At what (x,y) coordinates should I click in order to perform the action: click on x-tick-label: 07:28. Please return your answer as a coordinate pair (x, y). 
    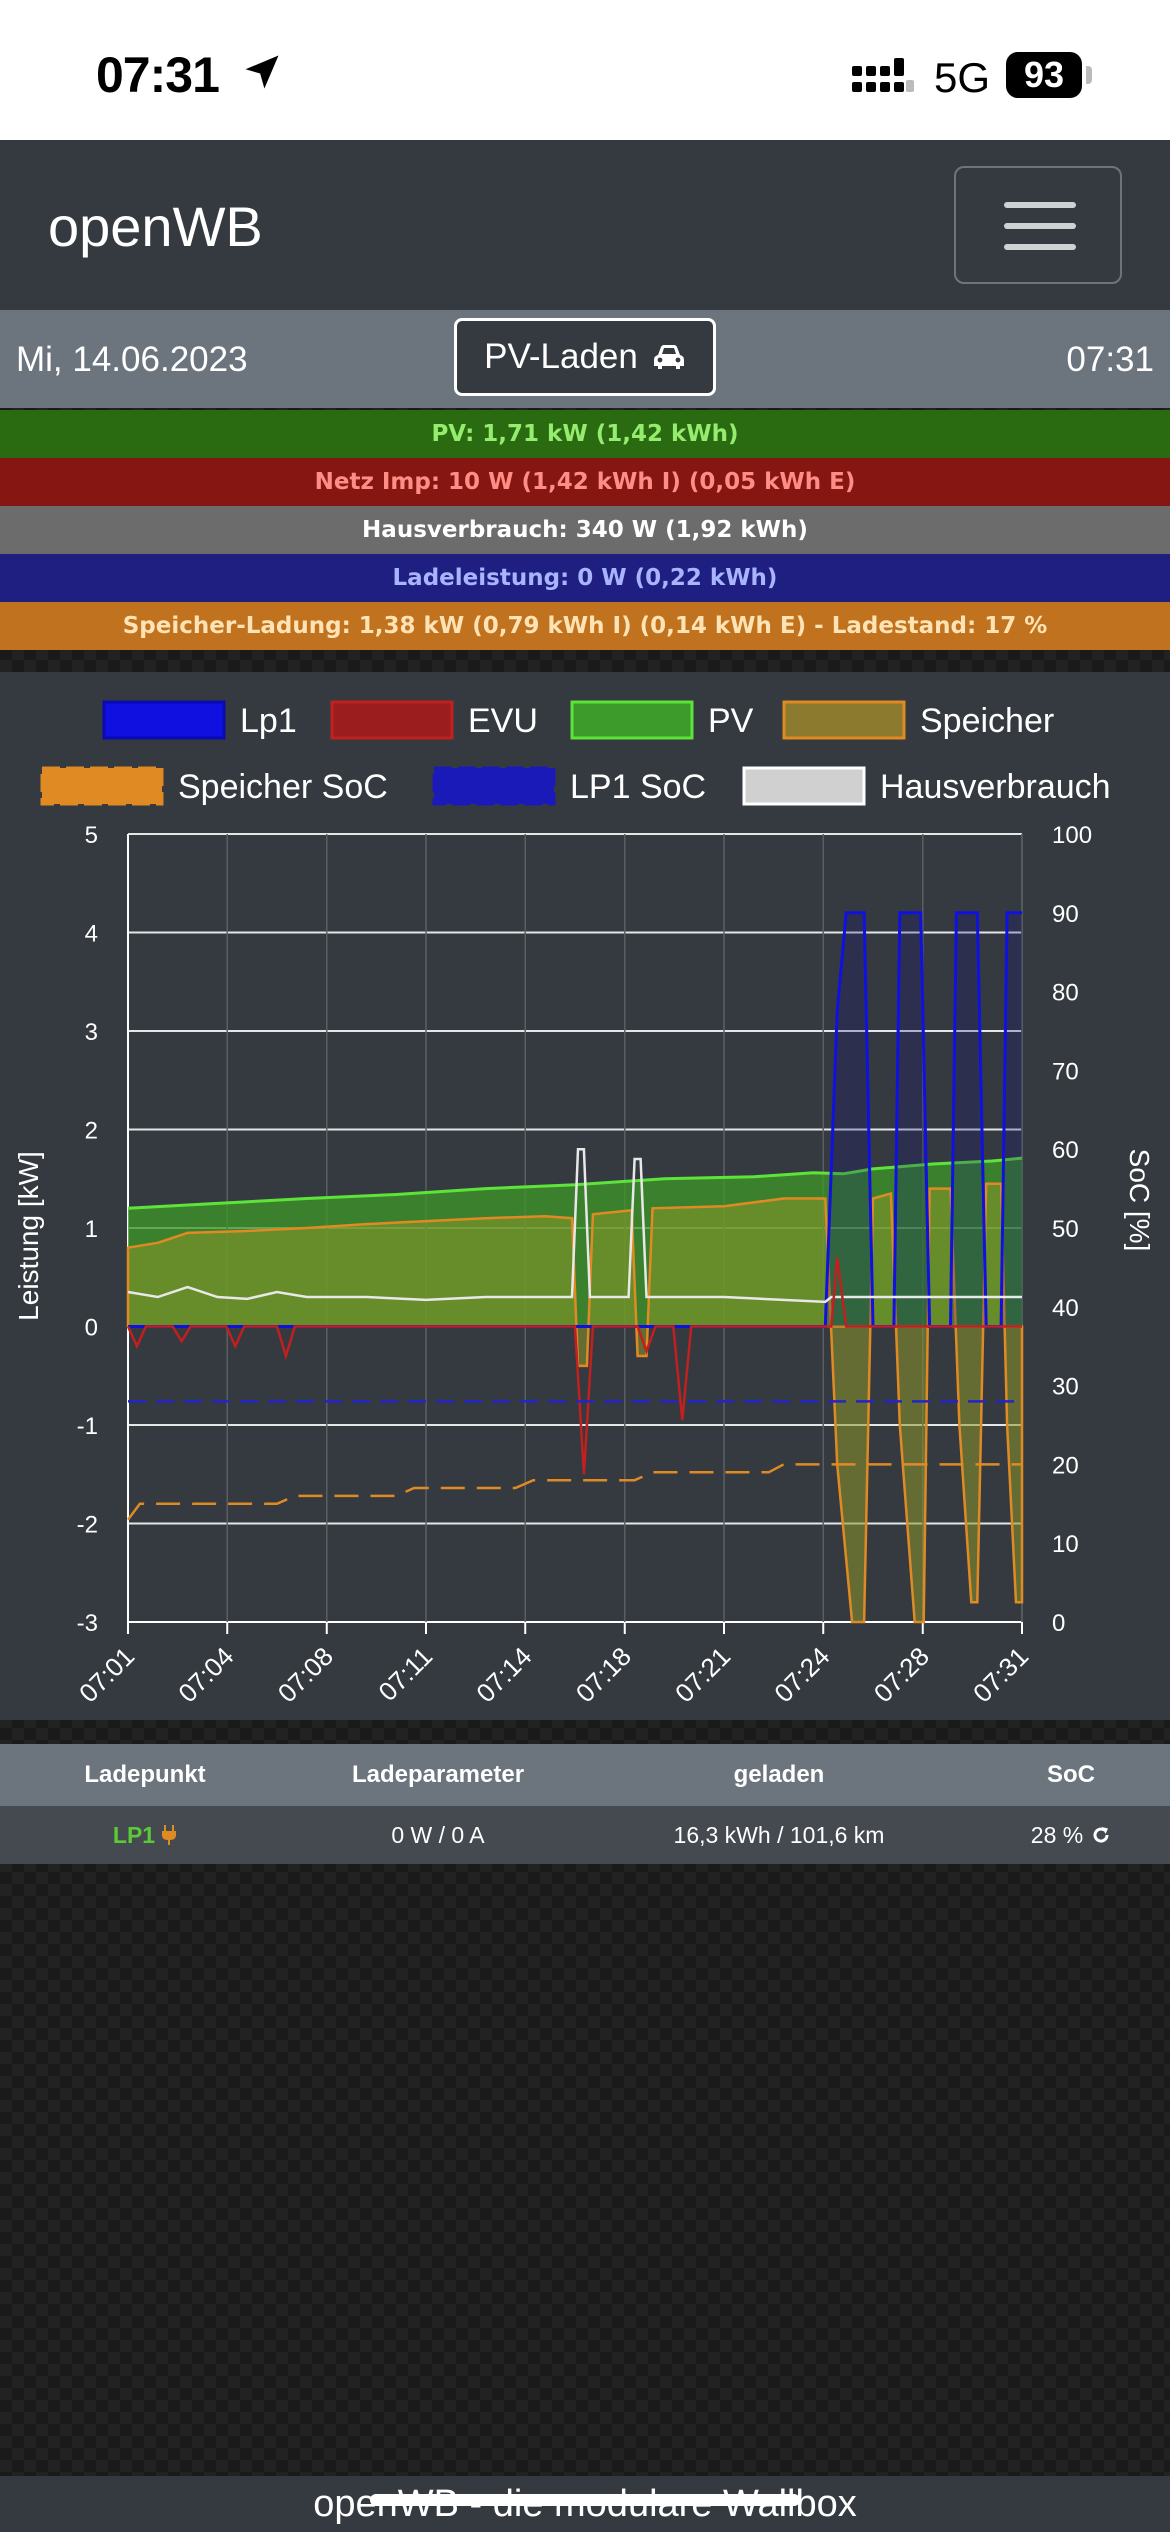
    Looking at the image, I should click on (901, 1674).